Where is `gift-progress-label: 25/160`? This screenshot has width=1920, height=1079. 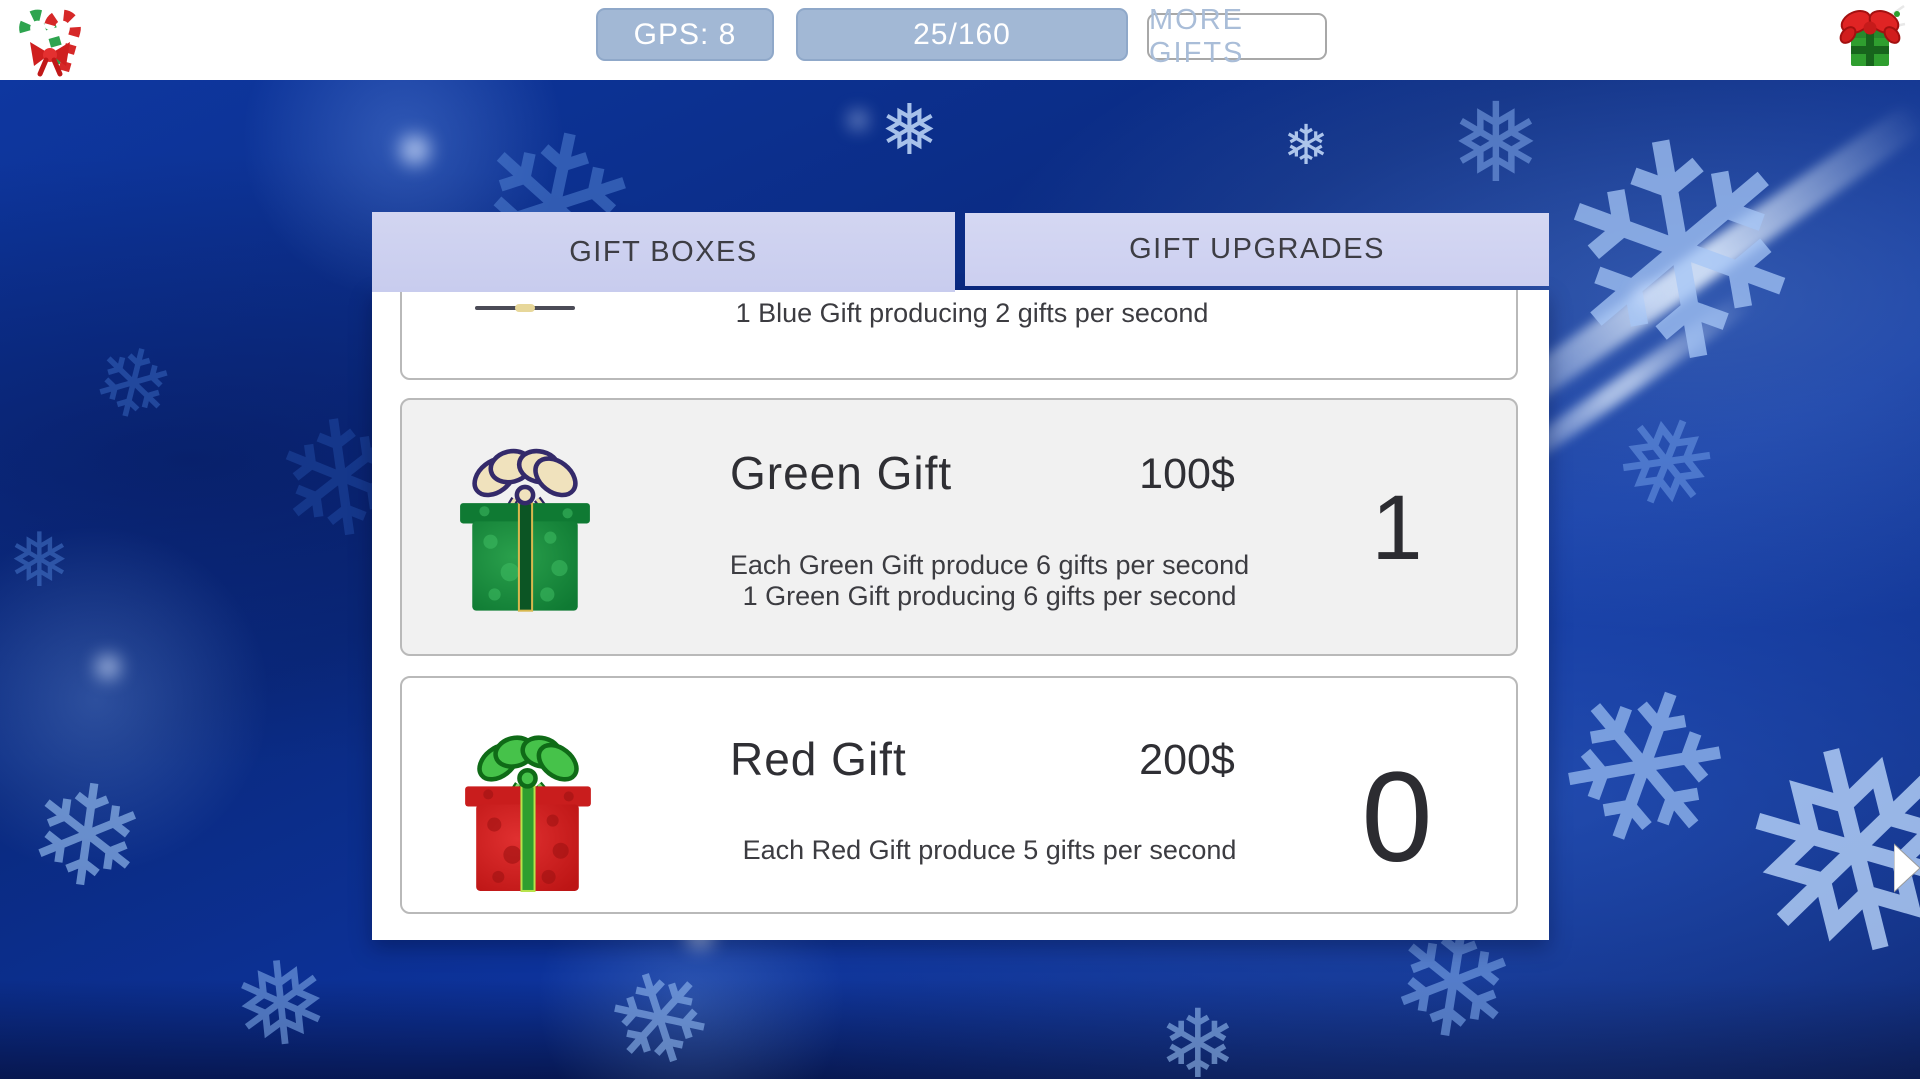 gift-progress-label: 25/160 is located at coordinates (962, 34).